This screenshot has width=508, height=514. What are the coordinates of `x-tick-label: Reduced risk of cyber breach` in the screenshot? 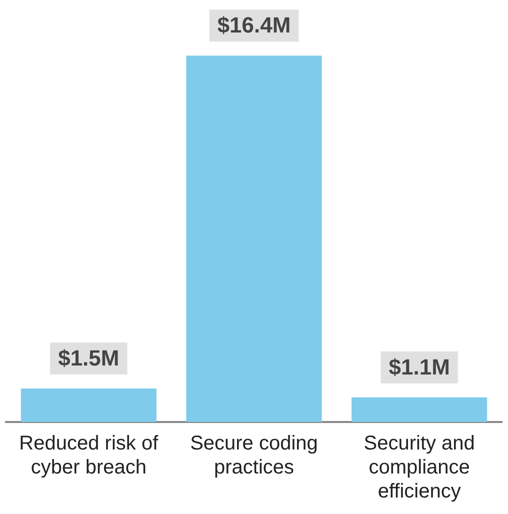 It's located at (89, 455).